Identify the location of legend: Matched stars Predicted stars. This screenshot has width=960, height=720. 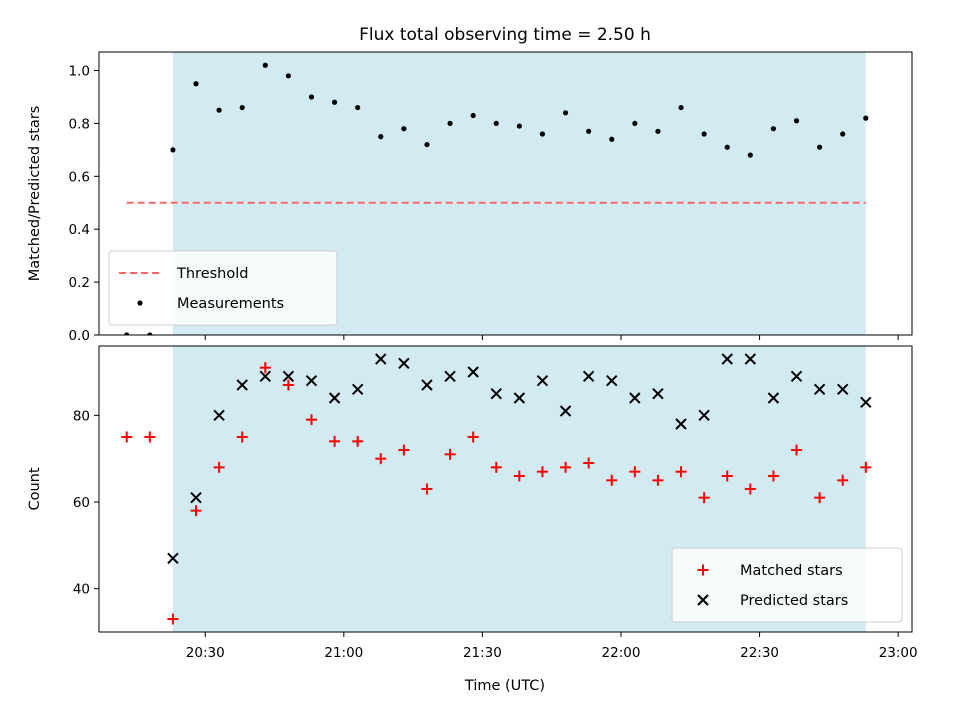
(787, 585).